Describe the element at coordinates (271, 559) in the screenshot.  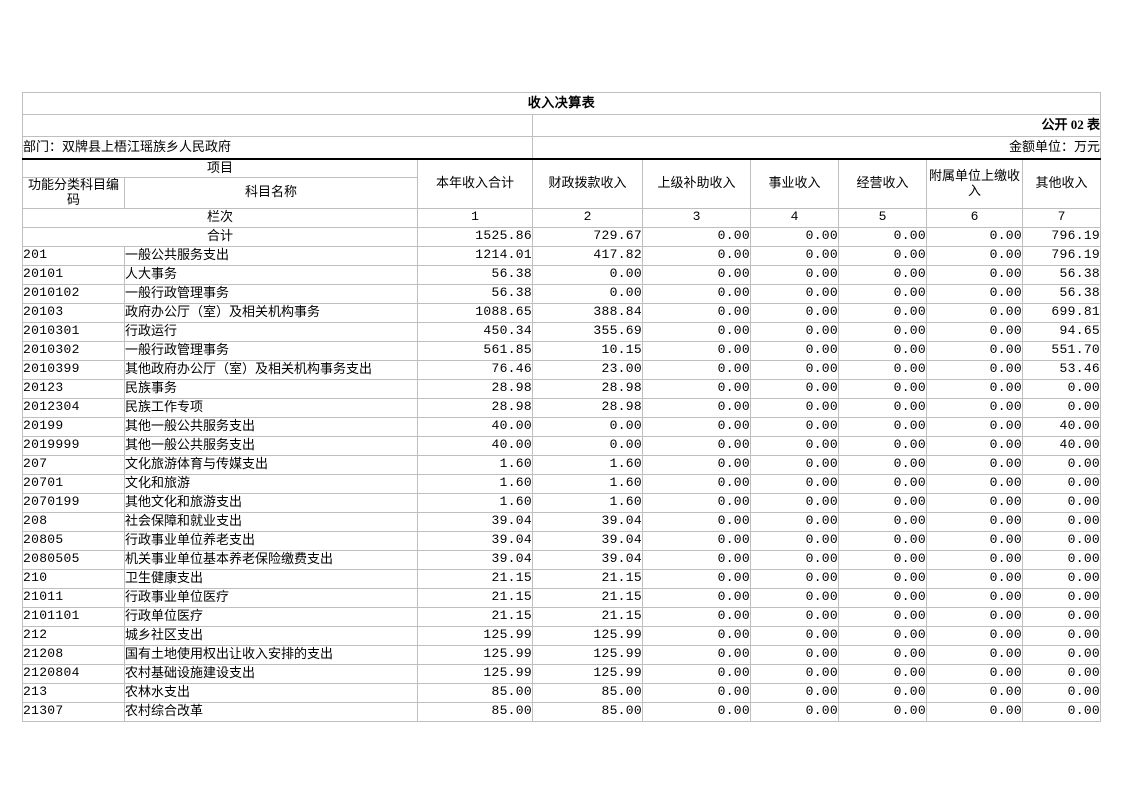
I see `cell-subject-name: 机关事业单位基本养老保险缴费支出` at that location.